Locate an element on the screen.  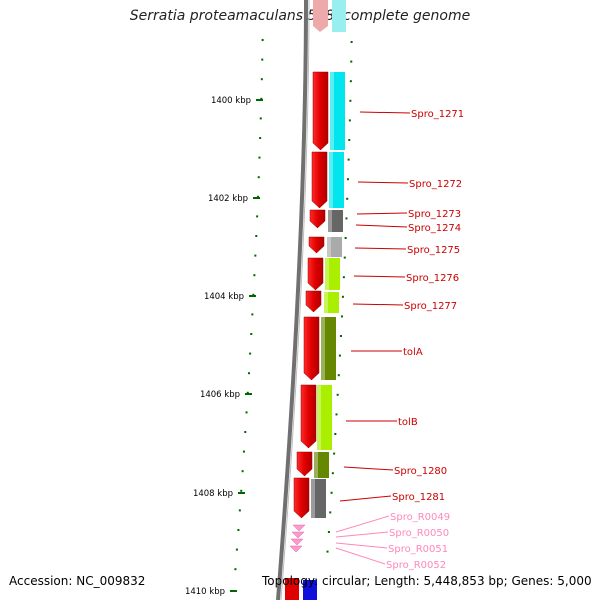
gene-arrow-partial-bottom is located at coordinates (292, 589).